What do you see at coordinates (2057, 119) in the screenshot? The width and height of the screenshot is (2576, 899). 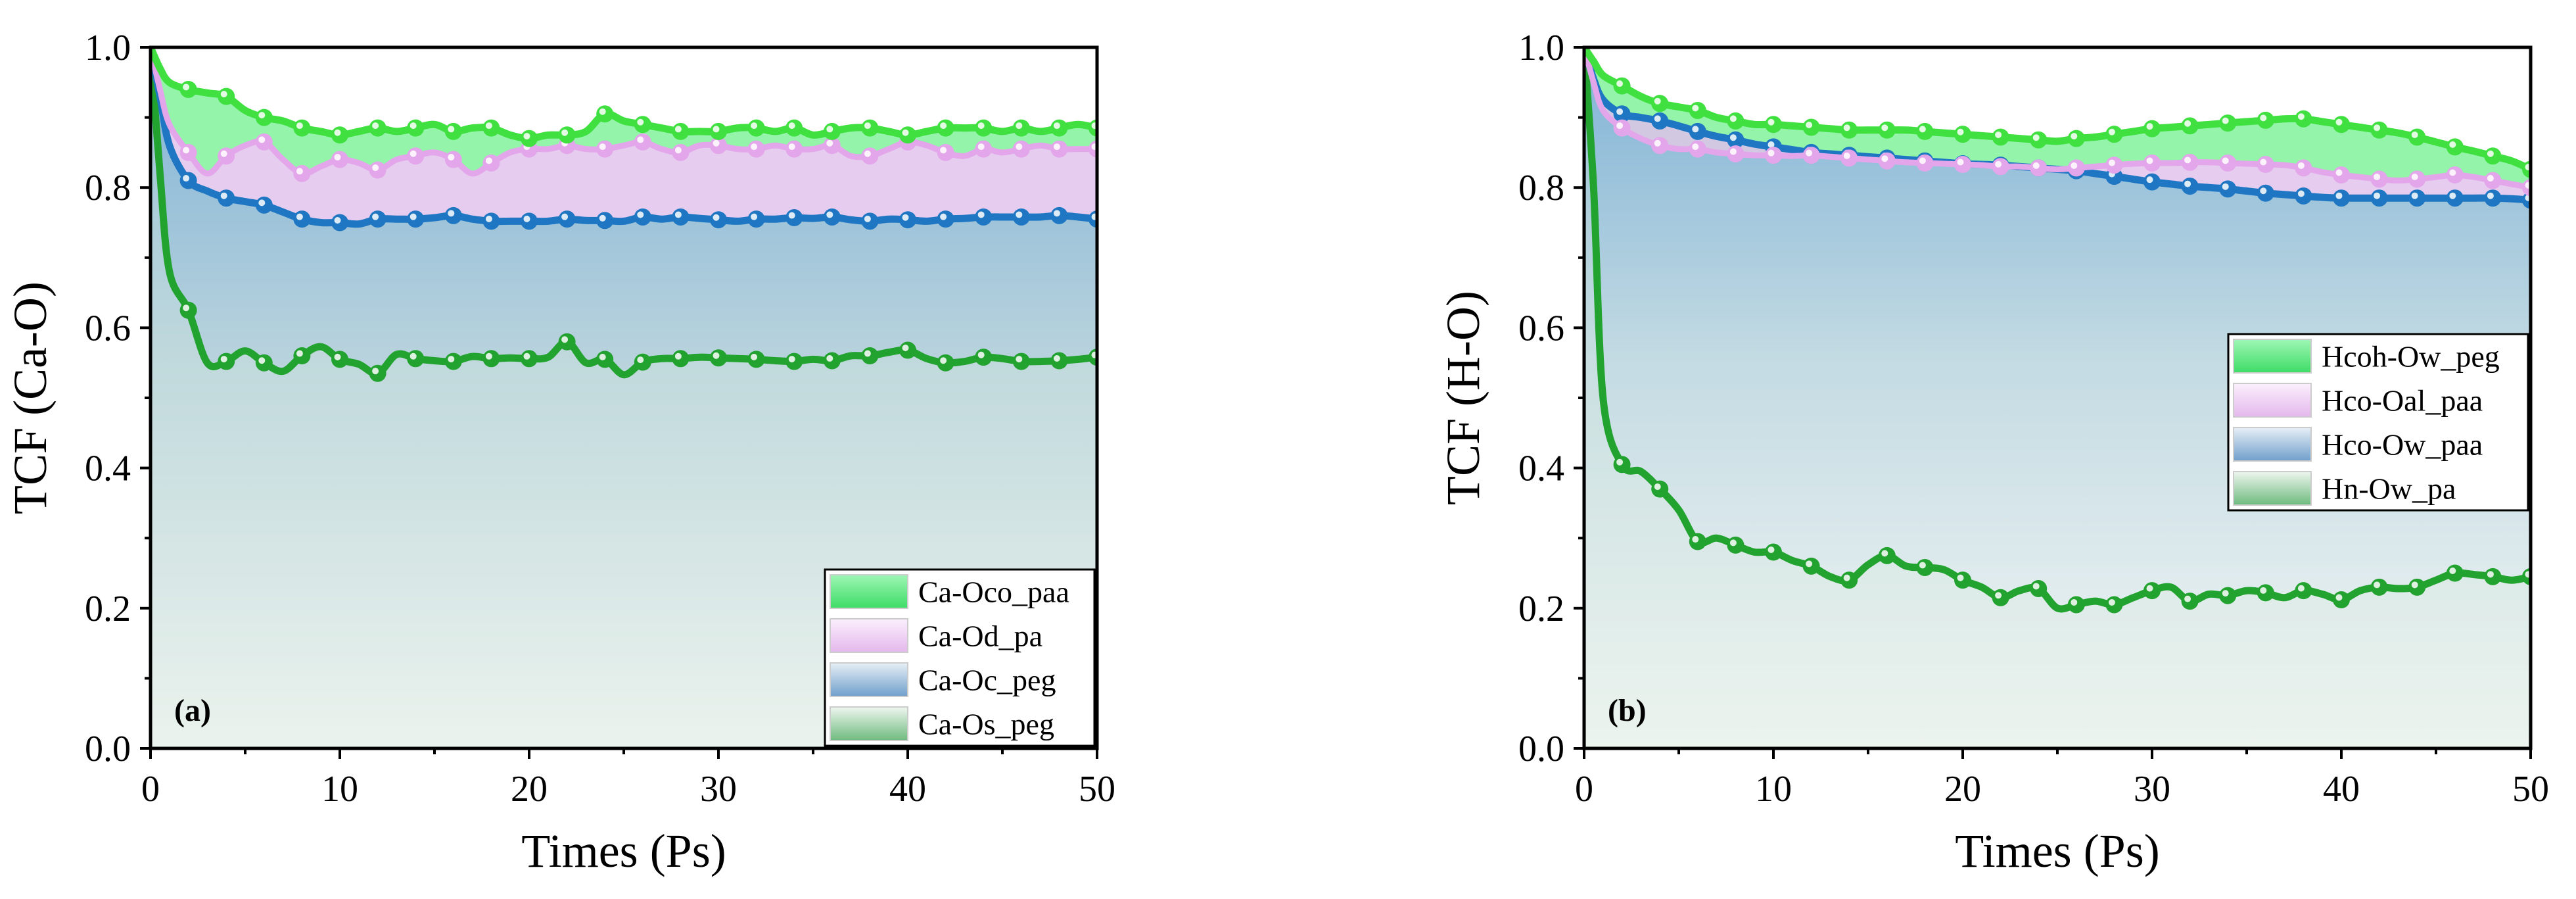 I see `series-line-Hco-Oal_paa` at bounding box center [2057, 119].